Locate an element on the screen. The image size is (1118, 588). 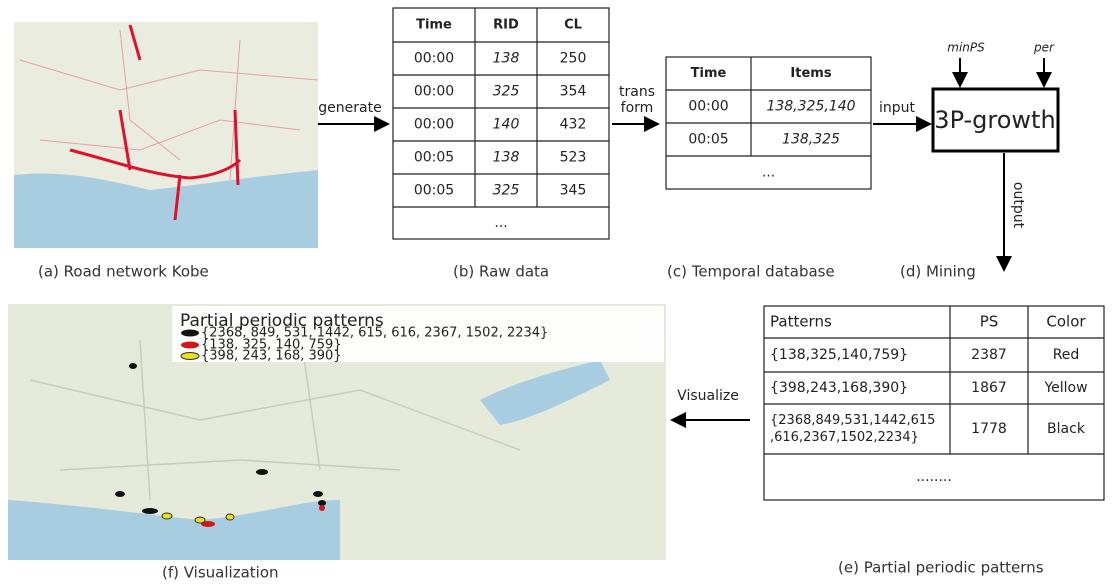
table-cell: 1867 is located at coordinates (989, 388).